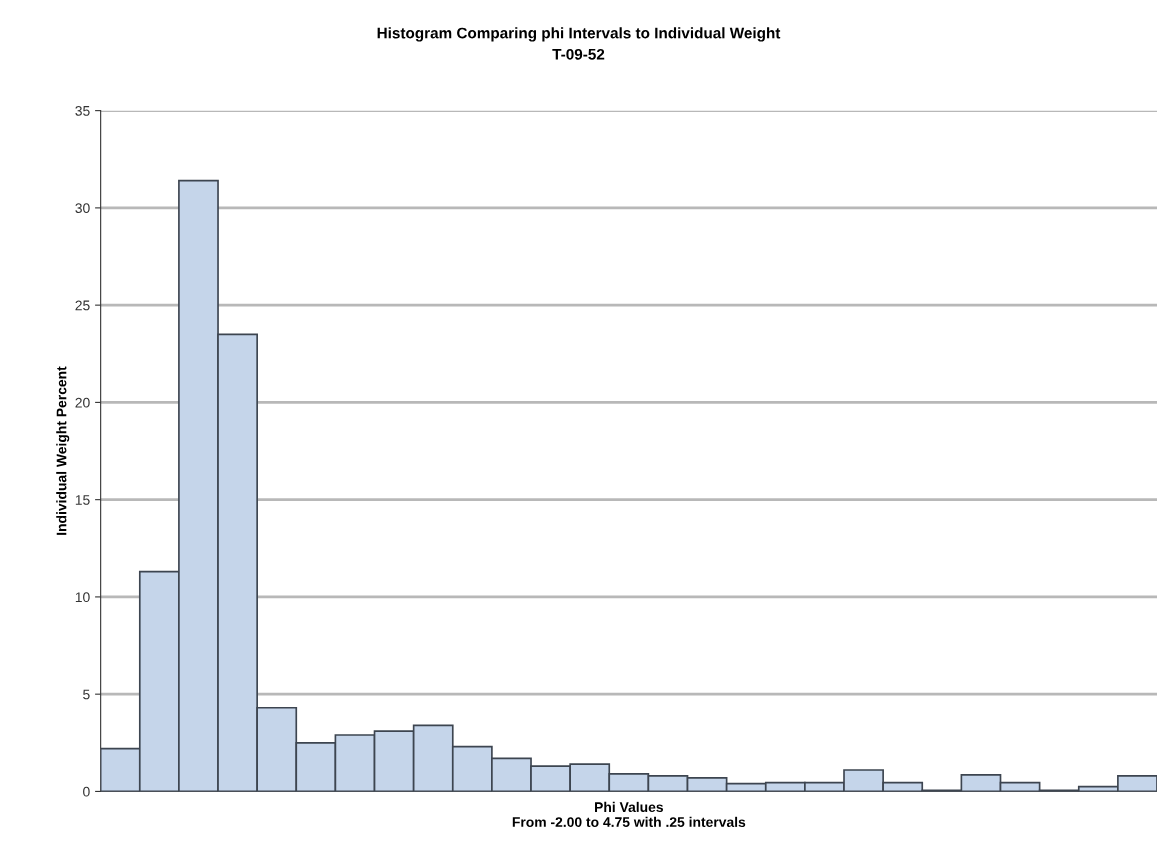 The height and width of the screenshot is (851, 1157). What do you see at coordinates (579, 34) in the screenshot?
I see `chart-title: Histogram Comparing phi Intervals to Individual Weight` at bounding box center [579, 34].